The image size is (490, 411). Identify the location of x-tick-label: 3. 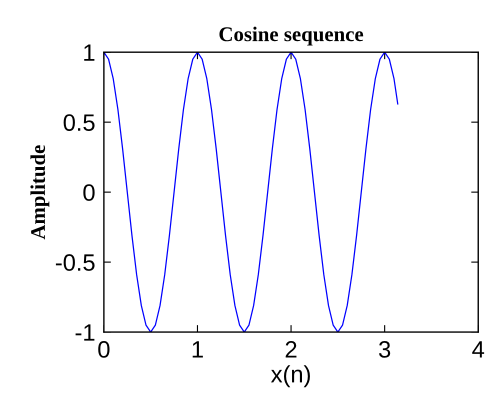
(384, 349).